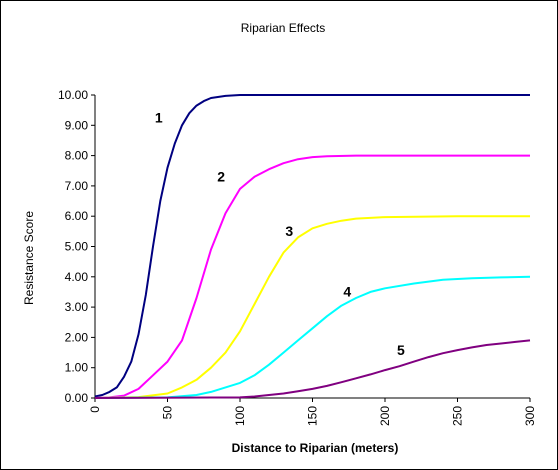 This screenshot has width=558, height=470. What do you see at coordinates (77, 398) in the screenshot?
I see `y-tick-label: 0.00` at bounding box center [77, 398].